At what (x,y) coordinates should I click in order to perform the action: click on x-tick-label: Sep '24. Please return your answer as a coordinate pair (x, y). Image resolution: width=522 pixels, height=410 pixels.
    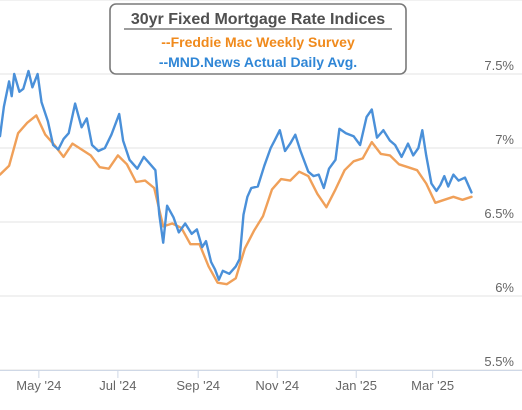
    Looking at the image, I should click on (198, 385).